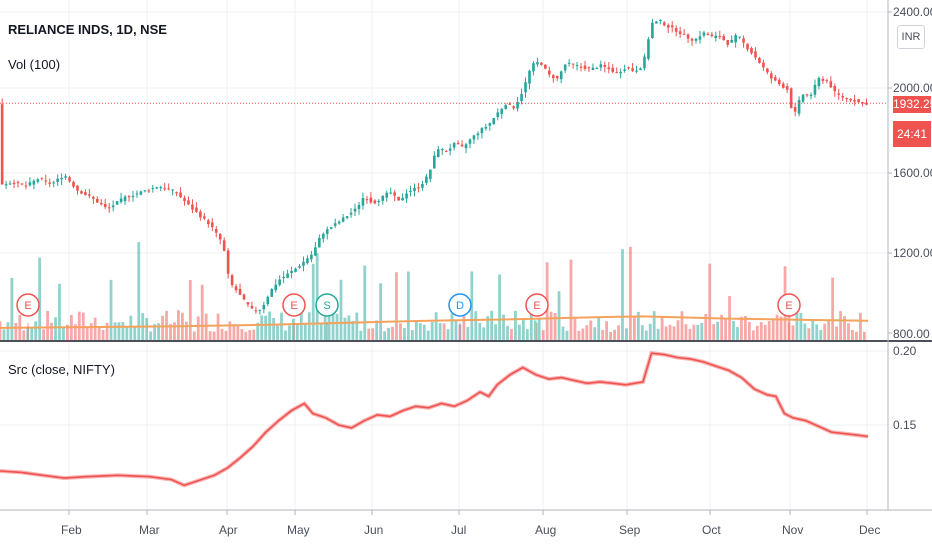 The image size is (932, 550). I want to click on event-marker-split, so click(327, 305).